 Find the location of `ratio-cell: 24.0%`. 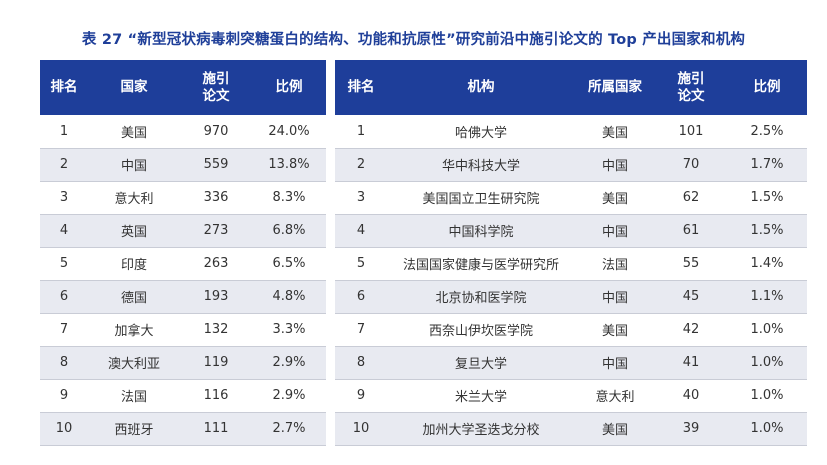

ratio-cell: 24.0% is located at coordinates (289, 131).